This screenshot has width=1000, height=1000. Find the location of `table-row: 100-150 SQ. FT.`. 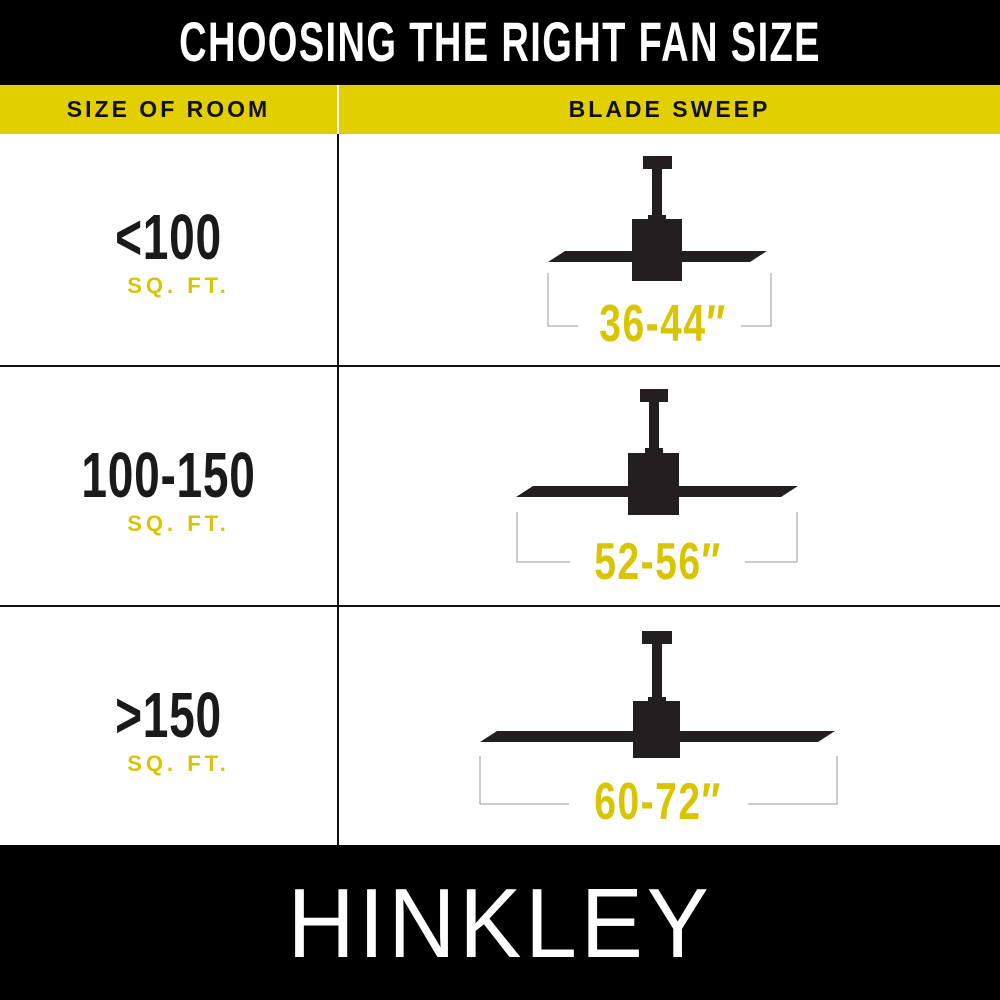

table-row: 100-150 SQ. FT. is located at coordinates (168, 490).